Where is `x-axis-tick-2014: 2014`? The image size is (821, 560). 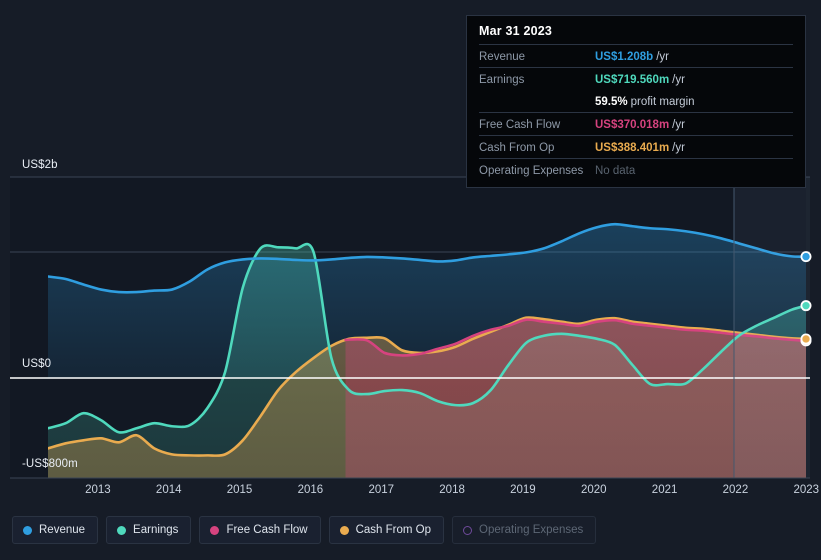 x-axis-tick-2014: 2014 is located at coordinates (168, 490).